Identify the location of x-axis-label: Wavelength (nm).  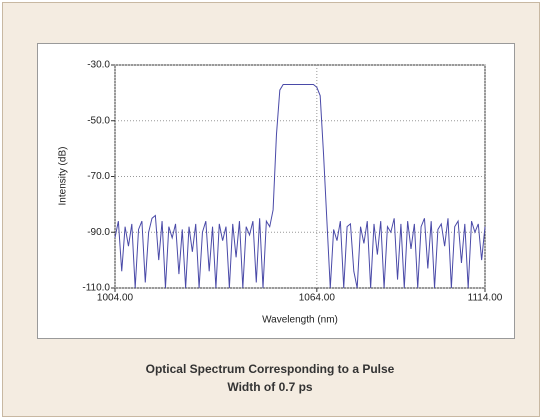
(300, 320).